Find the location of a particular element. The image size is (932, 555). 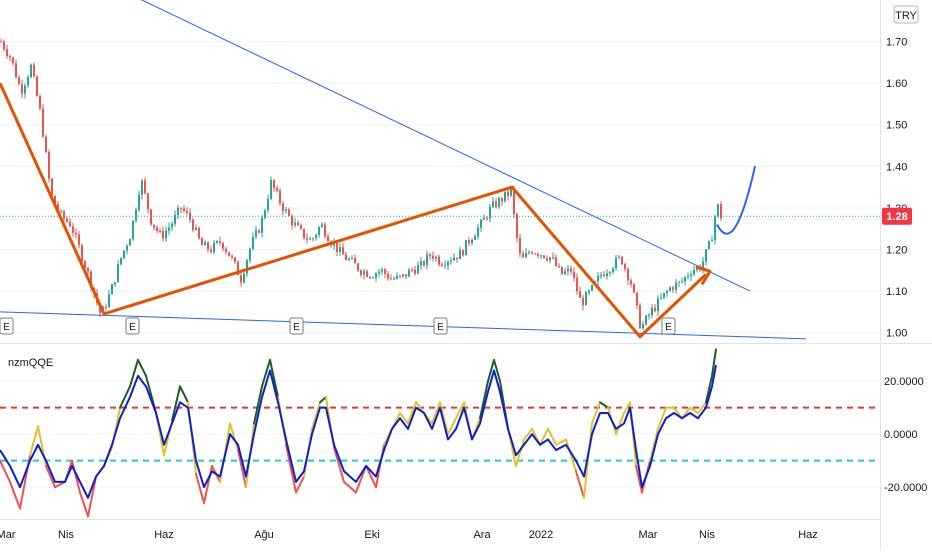

indicator-title: nzmQQE is located at coordinates (30, 363).